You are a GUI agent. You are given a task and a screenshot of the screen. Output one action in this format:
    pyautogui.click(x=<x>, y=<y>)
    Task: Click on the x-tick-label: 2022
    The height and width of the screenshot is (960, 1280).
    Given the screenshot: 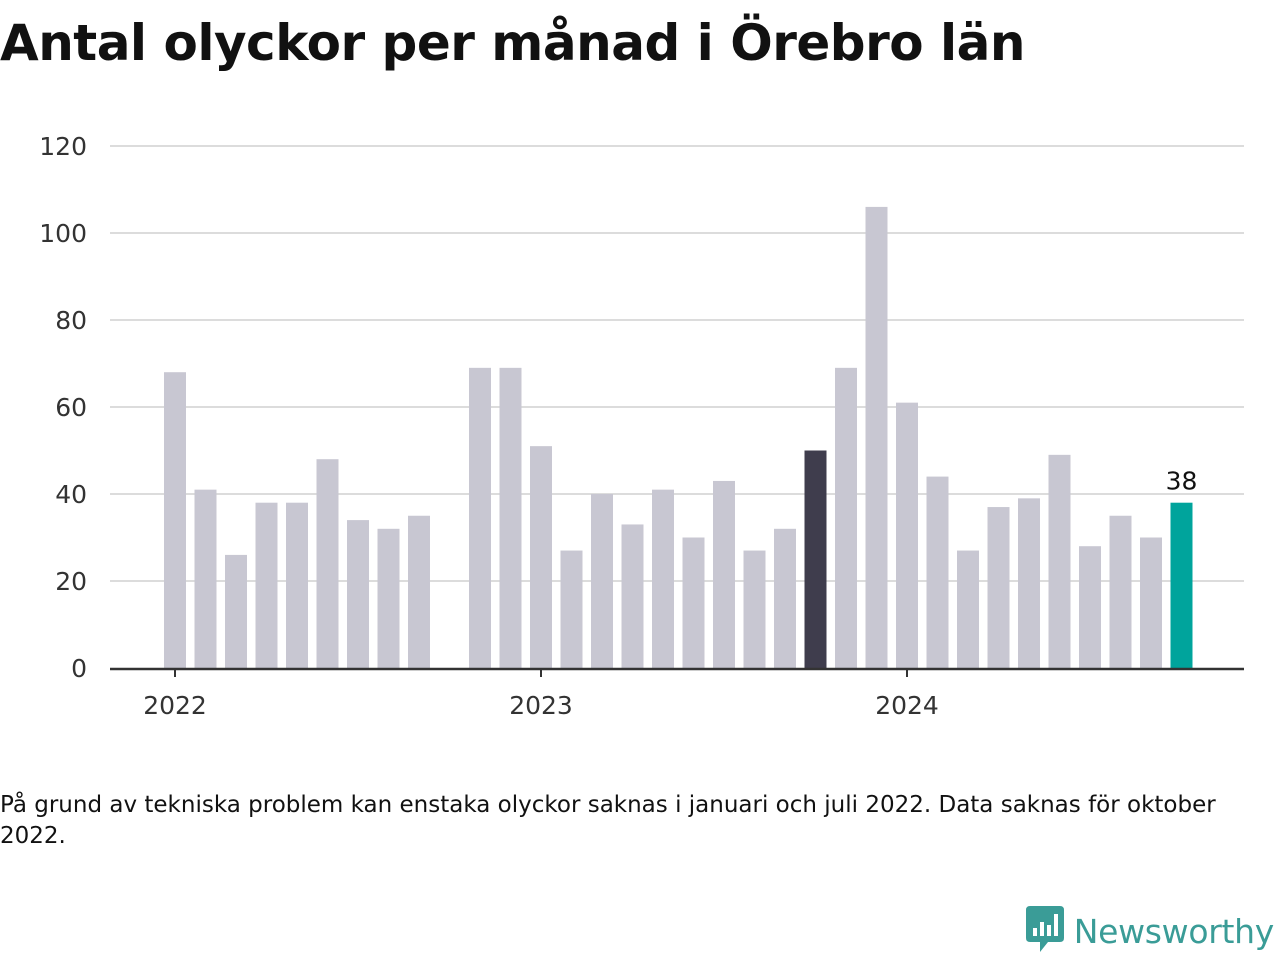 What is the action you would take?
    pyautogui.click(x=175, y=705)
    